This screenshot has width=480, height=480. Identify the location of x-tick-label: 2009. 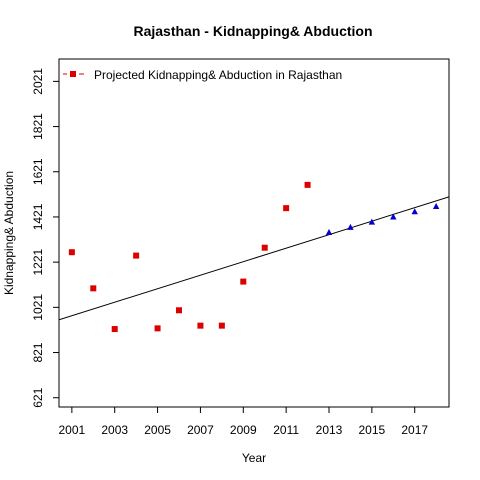
(243, 430).